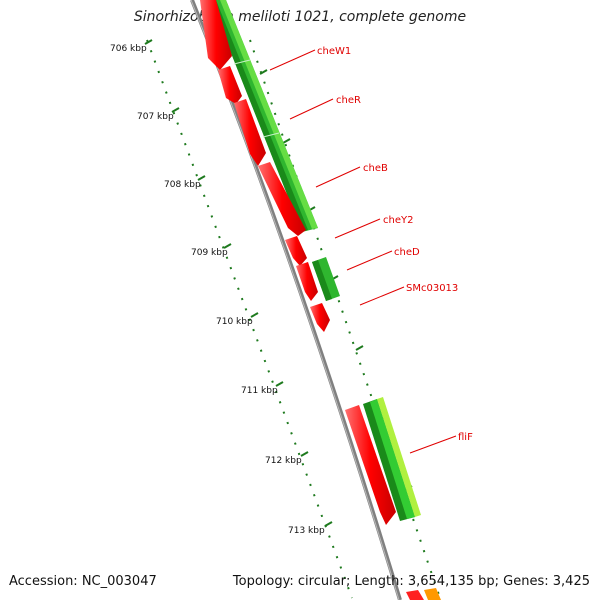 Image resolution: width=600 pixels, height=600 pixels. Describe the element at coordinates (182, 185) in the screenshot. I see `tick-label: 708 kbp` at that location.